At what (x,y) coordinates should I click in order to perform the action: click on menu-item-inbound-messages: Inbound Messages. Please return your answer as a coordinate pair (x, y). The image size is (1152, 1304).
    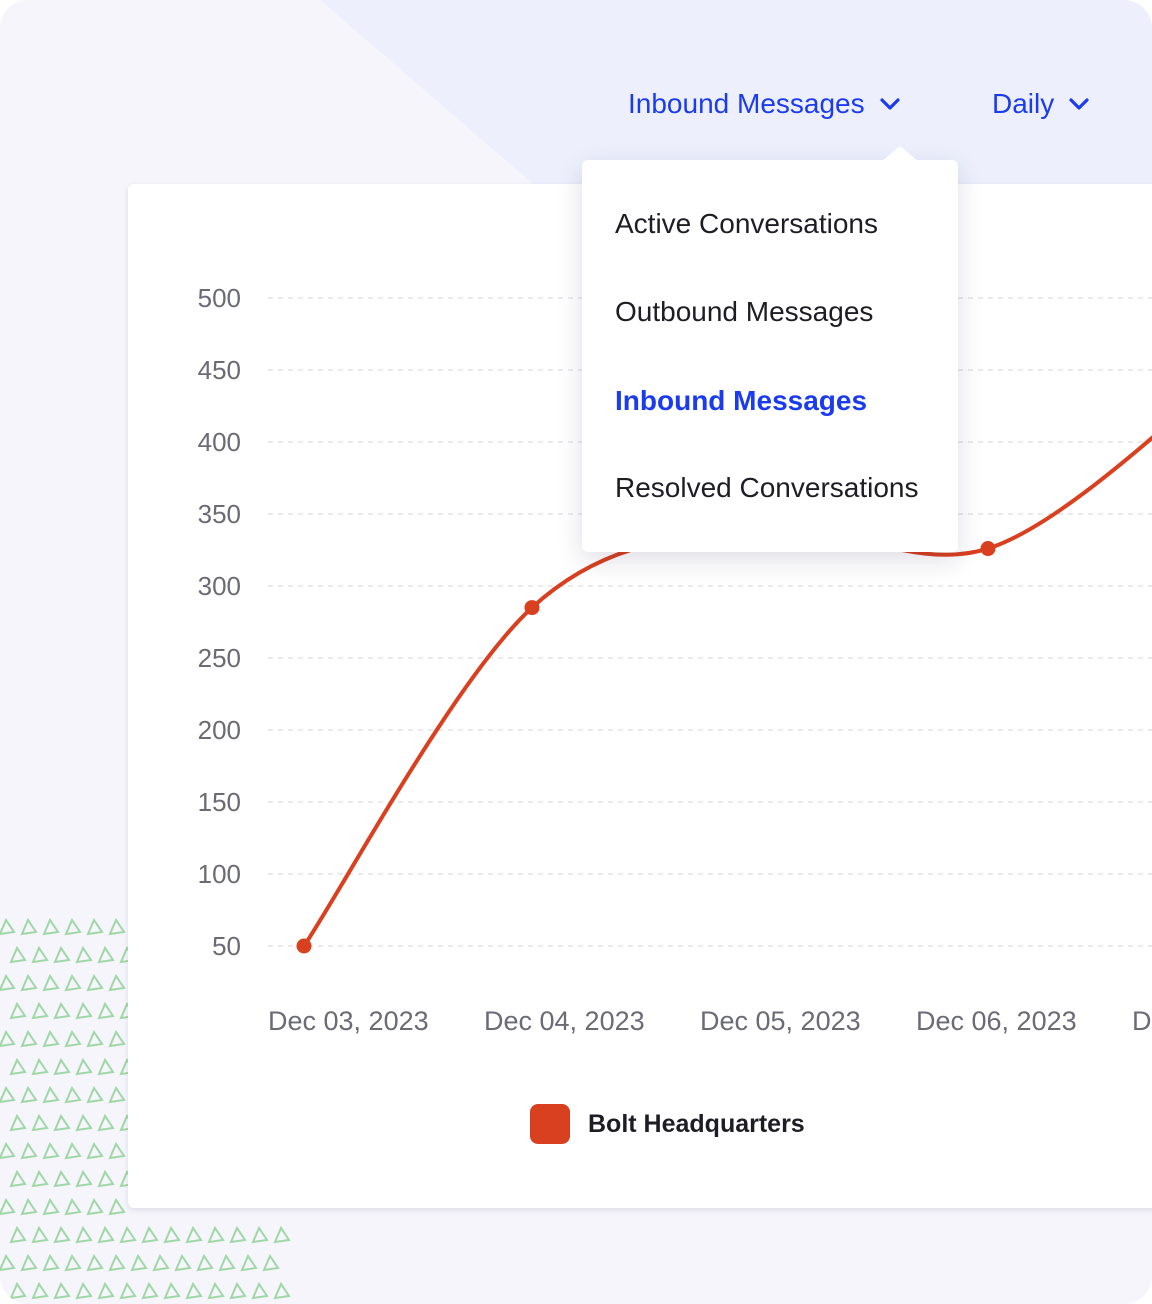
    Looking at the image, I should click on (741, 400).